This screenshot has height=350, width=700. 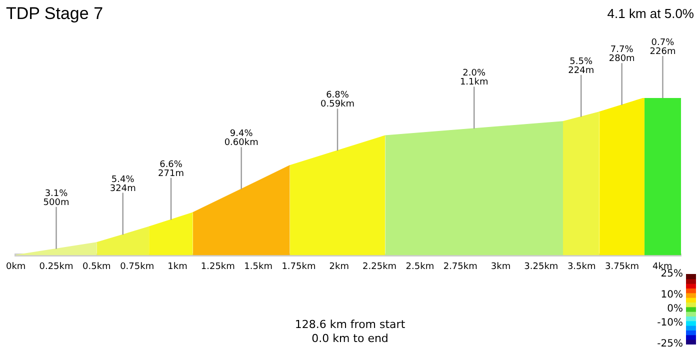 I want to click on x-tick-label: 0.25km, so click(x=56, y=267).